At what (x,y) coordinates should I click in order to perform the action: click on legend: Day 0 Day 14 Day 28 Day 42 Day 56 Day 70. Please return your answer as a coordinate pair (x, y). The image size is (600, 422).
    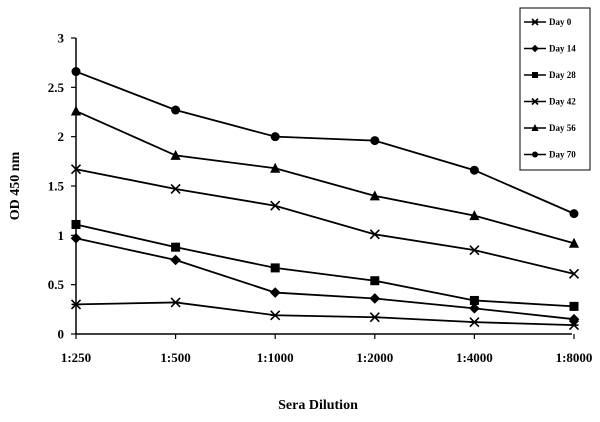
    Looking at the image, I should click on (555, 89).